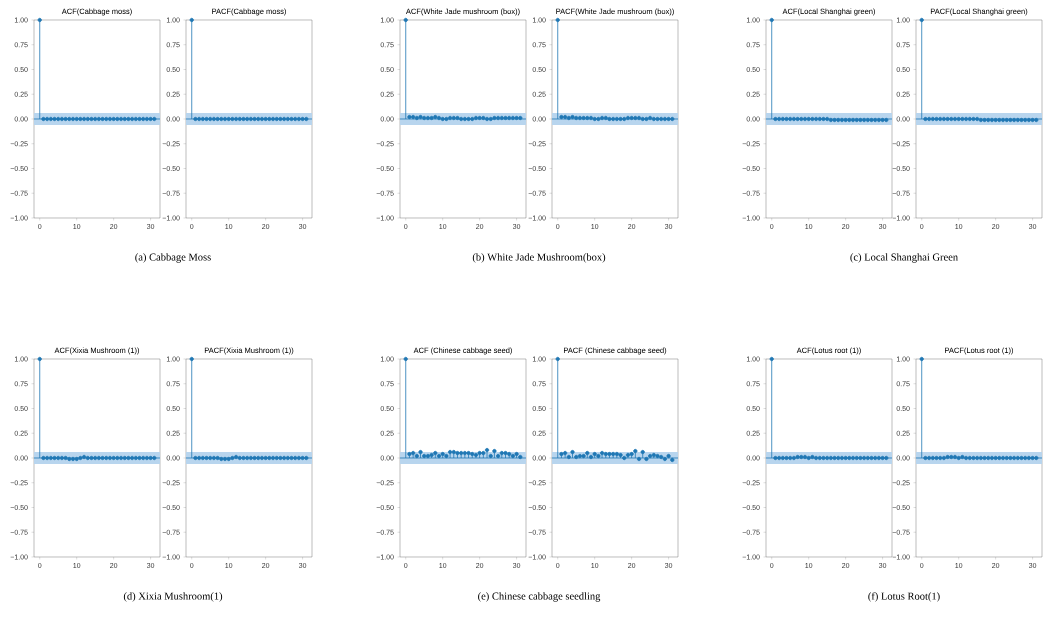 The width and height of the screenshot is (1046, 642). I want to click on text: (b) White Jade Mushroom(box), so click(539, 258).